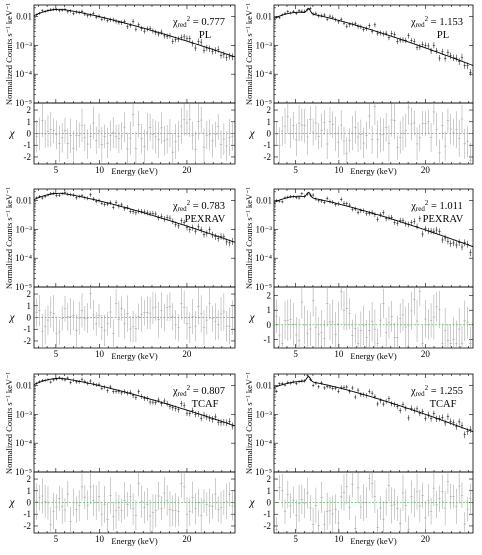 This screenshot has height=555, width=482. What do you see at coordinates (451, 206) in the screenshot?
I see `chi-square-value: 1.011` at bounding box center [451, 206].